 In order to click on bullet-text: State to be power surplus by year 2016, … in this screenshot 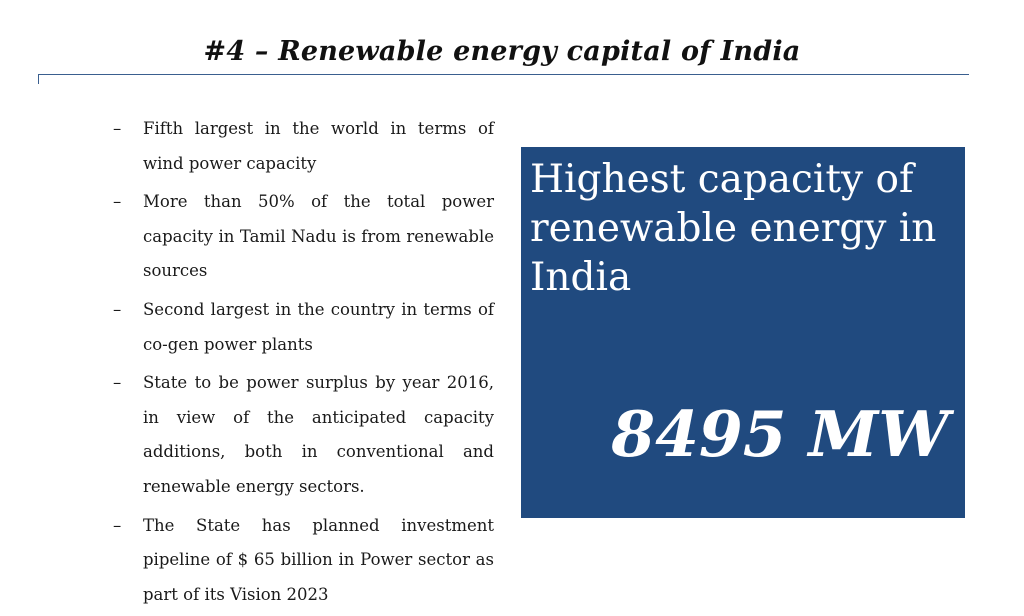, I will do `click(318, 434)`.